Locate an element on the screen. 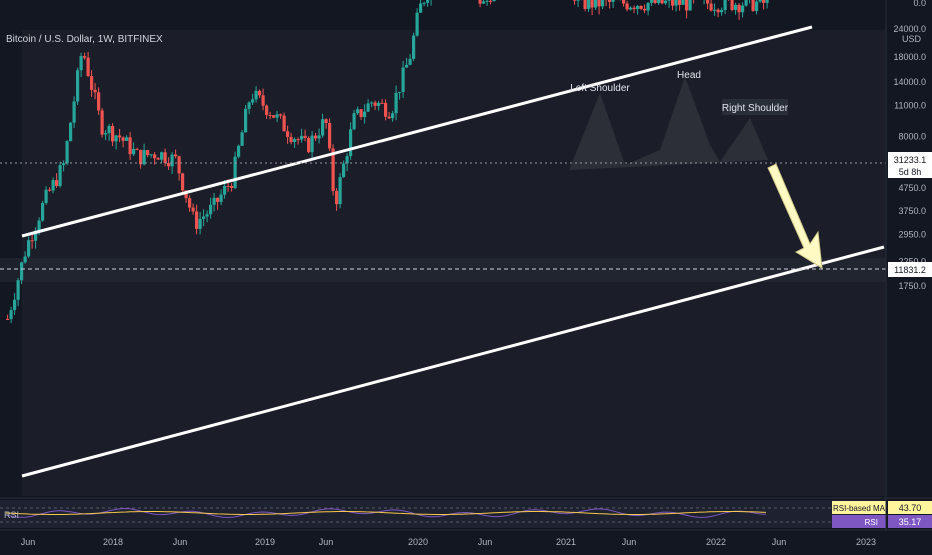 The width and height of the screenshot is (932, 555). current-price-tag is located at coordinates (910, 165).